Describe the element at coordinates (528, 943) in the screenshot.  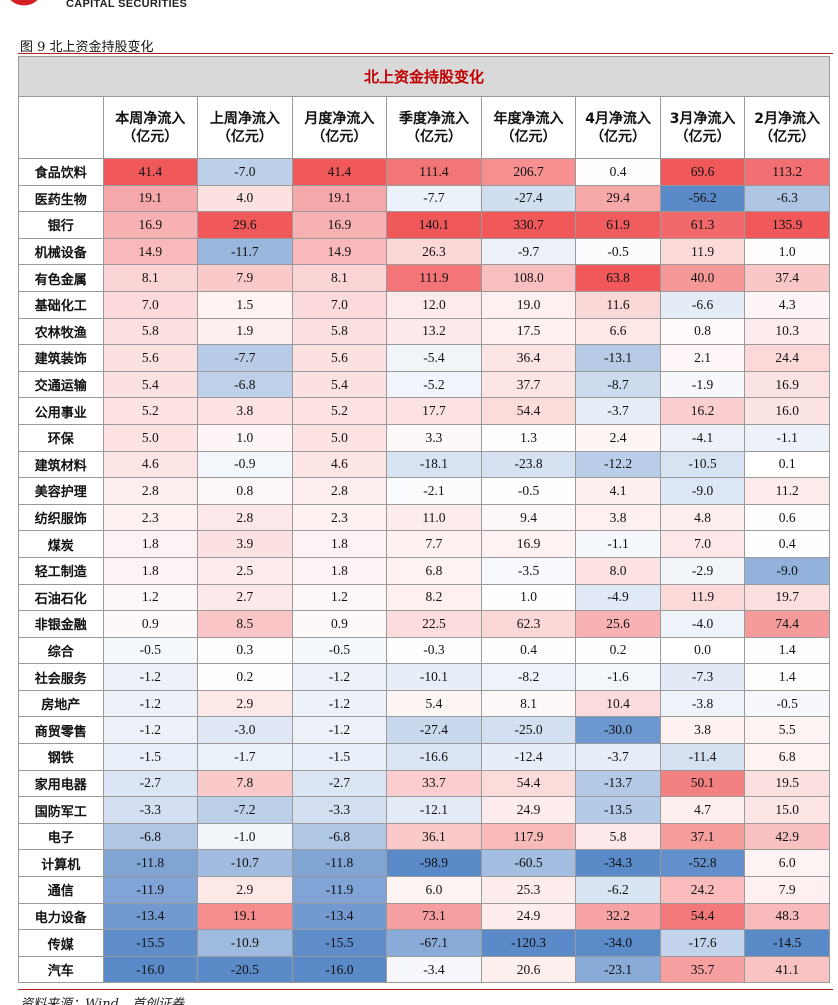
I see `flow-value-cell: -120.3` at that location.